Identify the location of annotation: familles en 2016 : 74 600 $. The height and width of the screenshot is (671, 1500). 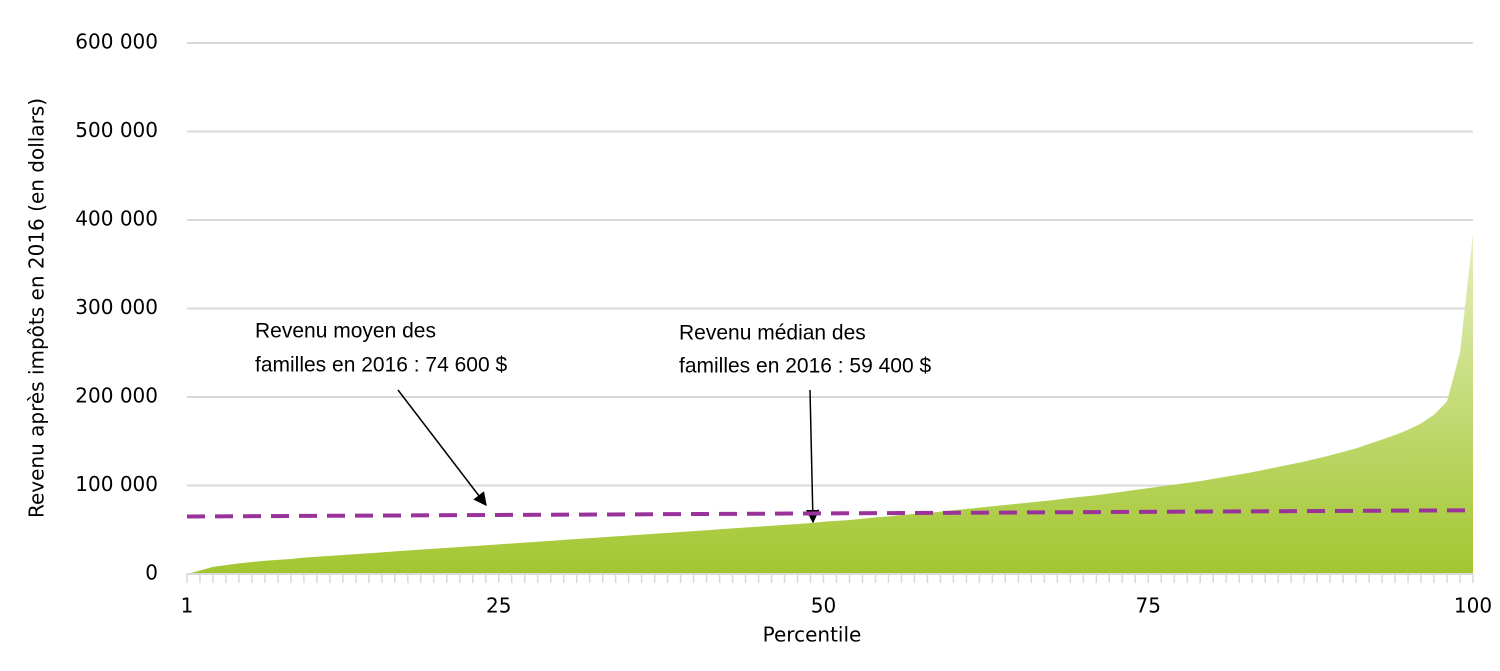
(381, 365).